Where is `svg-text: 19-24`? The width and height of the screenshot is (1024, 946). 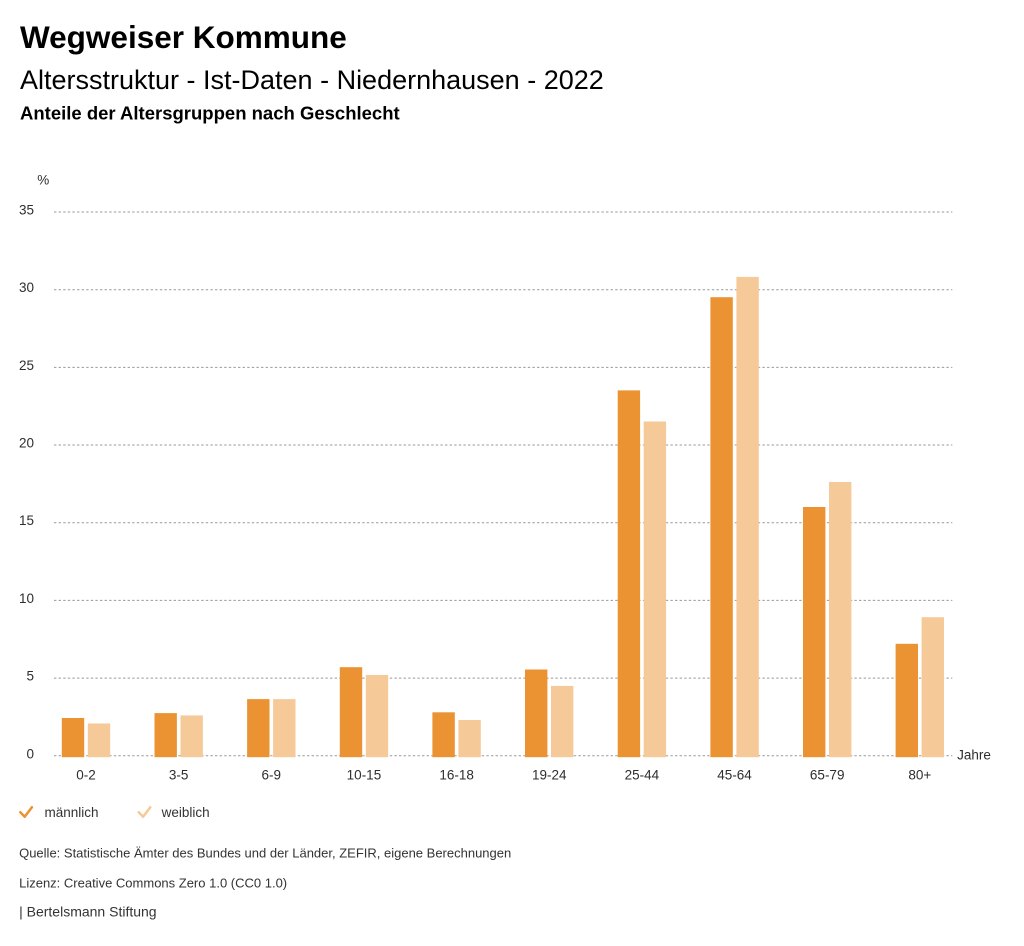
svg-text: 19-24 is located at coordinates (549, 774).